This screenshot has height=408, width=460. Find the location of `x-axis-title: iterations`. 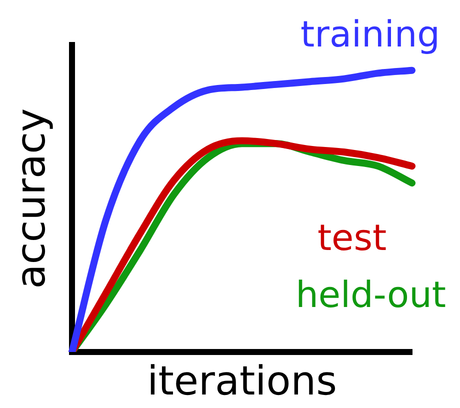

x-axis-title: iterations is located at coordinates (242, 381).